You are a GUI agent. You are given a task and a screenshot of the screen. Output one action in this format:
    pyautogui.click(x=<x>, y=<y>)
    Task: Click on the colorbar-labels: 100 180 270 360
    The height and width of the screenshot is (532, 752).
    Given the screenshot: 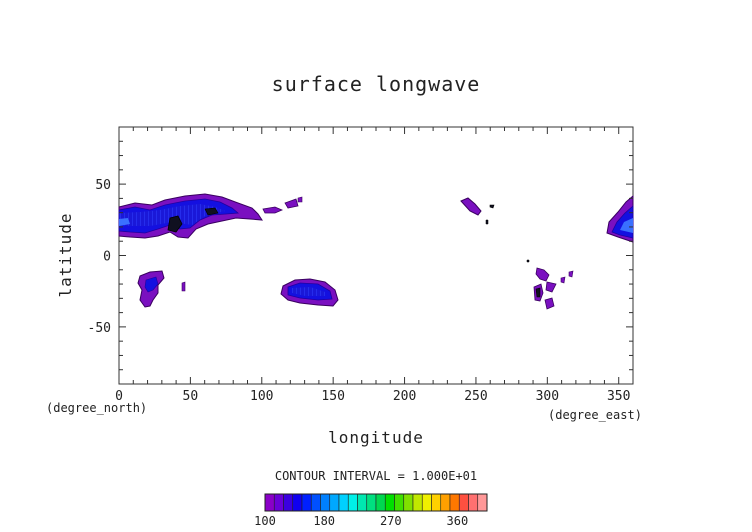 What is the action you would take?
    pyautogui.click(x=361, y=521)
    